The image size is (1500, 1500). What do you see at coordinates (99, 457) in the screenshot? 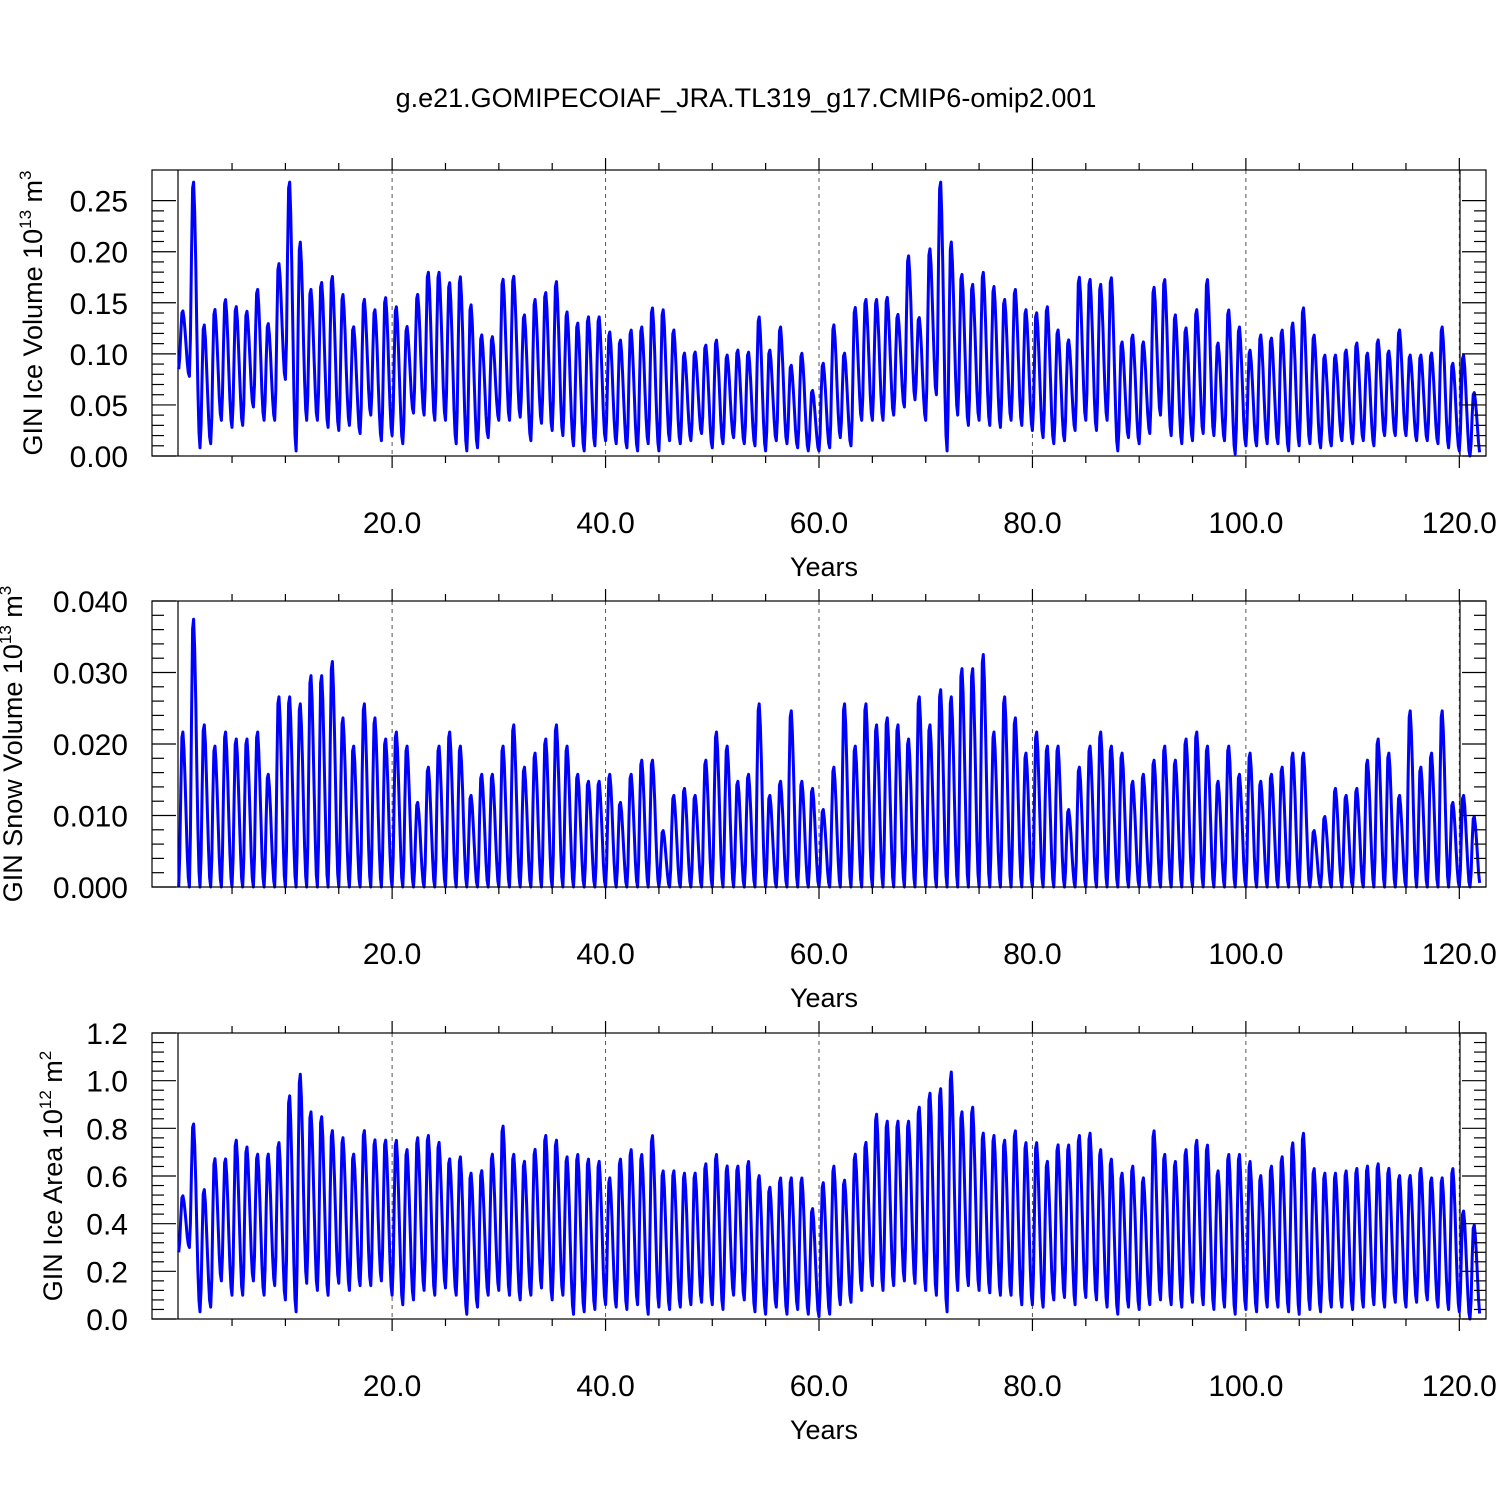
I see `y-tick-label: 0.00` at bounding box center [99, 457].